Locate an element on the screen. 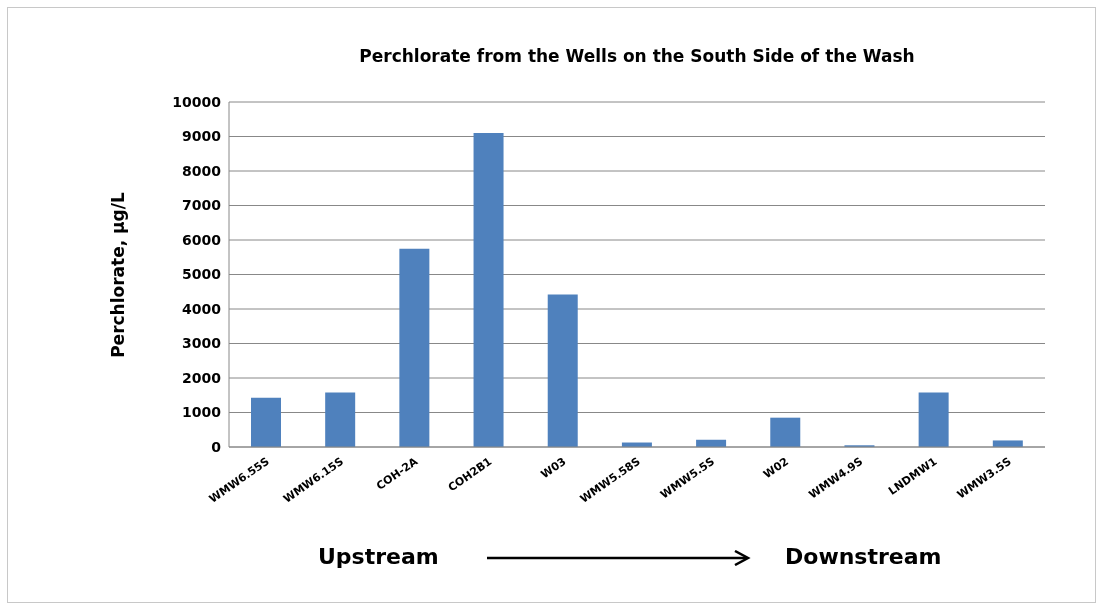 This screenshot has height=606, width=1103. chart-title: Perchlorate from the Wells on the South Side of the Wash is located at coordinates (637, 56).